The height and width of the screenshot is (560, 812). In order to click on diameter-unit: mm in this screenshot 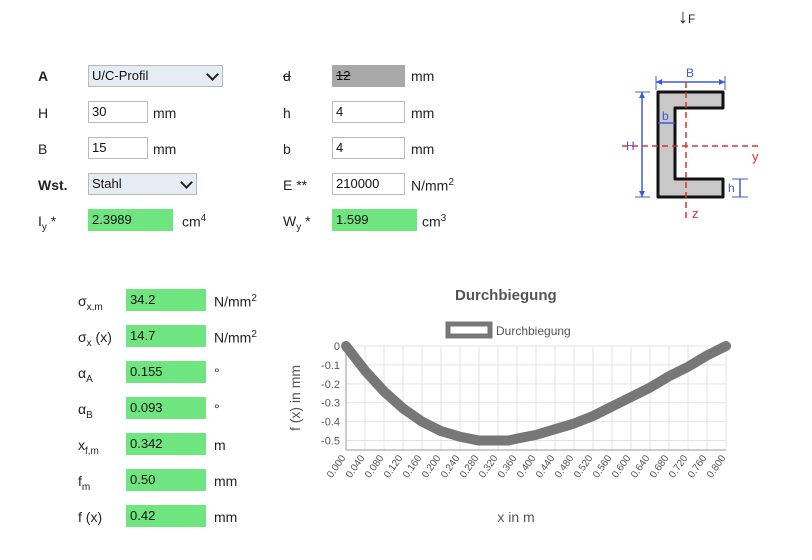, I will do `click(423, 76)`.